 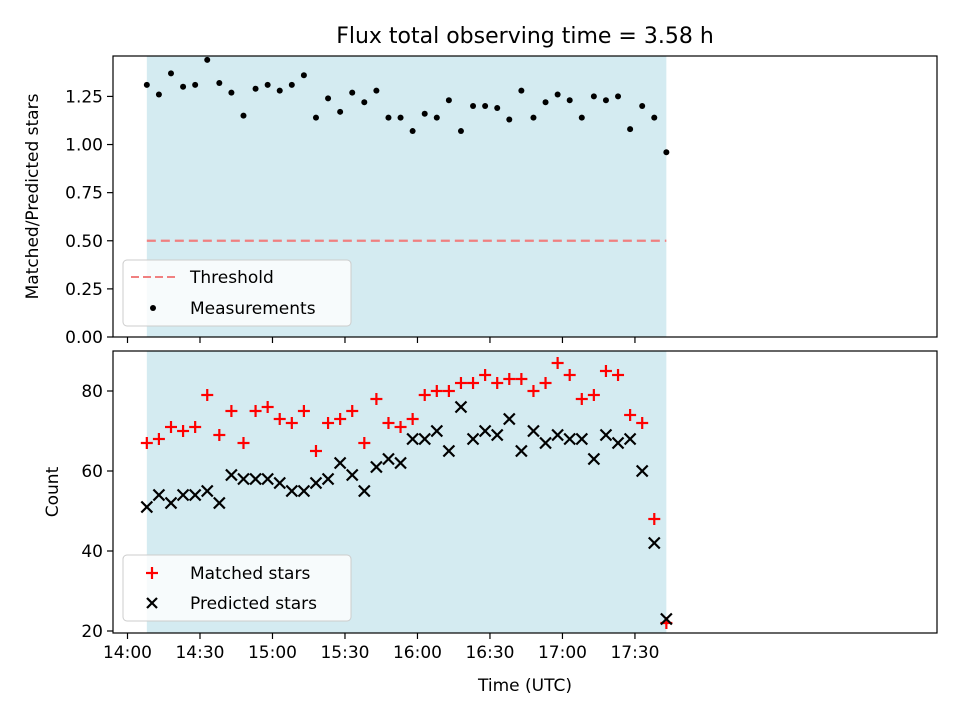 What do you see at coordinates (525, 36) in the screenshot?
I see `chart-title: Flux total observing time = 3.58 h` at bounding box center [525, 36].